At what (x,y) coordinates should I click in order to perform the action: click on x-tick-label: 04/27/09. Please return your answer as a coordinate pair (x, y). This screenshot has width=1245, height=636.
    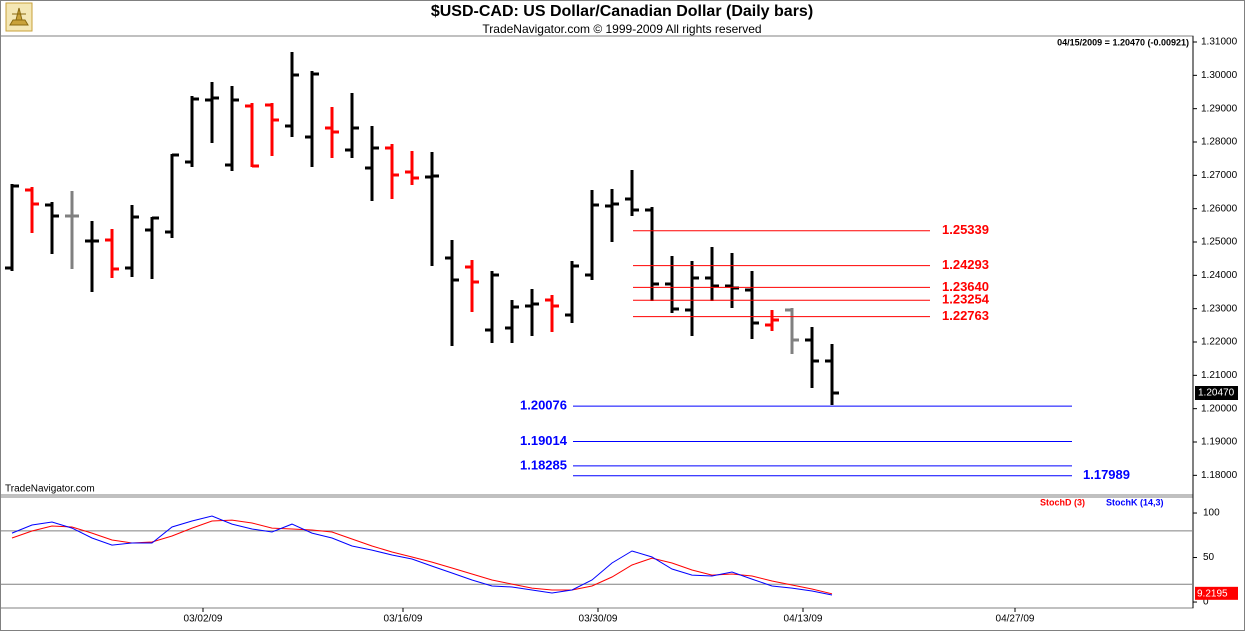
    Looking at the image, I should click on (1015, 619).